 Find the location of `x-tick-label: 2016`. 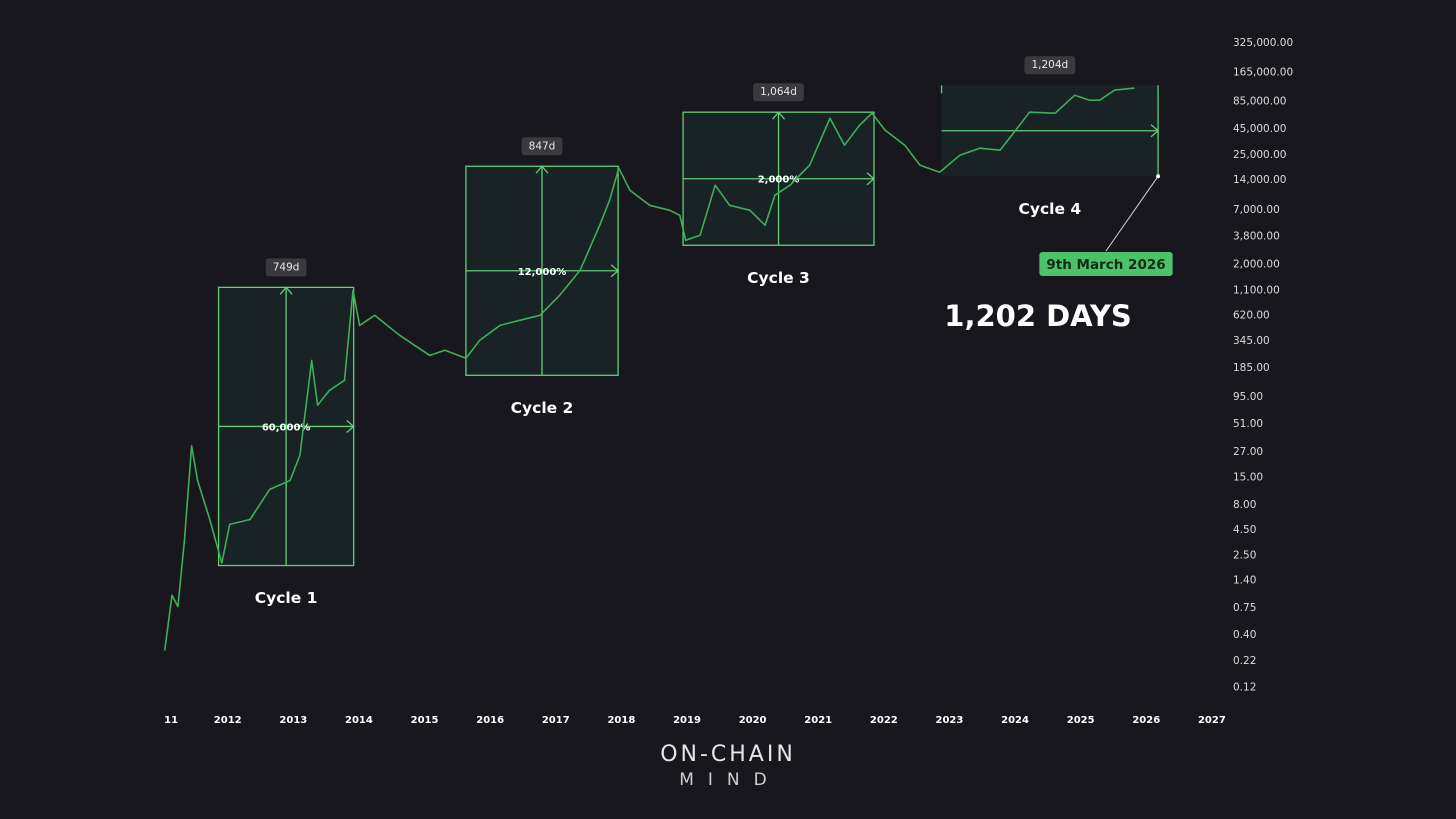

x-tick-label: 2016 is located at coordinates (490, 720).